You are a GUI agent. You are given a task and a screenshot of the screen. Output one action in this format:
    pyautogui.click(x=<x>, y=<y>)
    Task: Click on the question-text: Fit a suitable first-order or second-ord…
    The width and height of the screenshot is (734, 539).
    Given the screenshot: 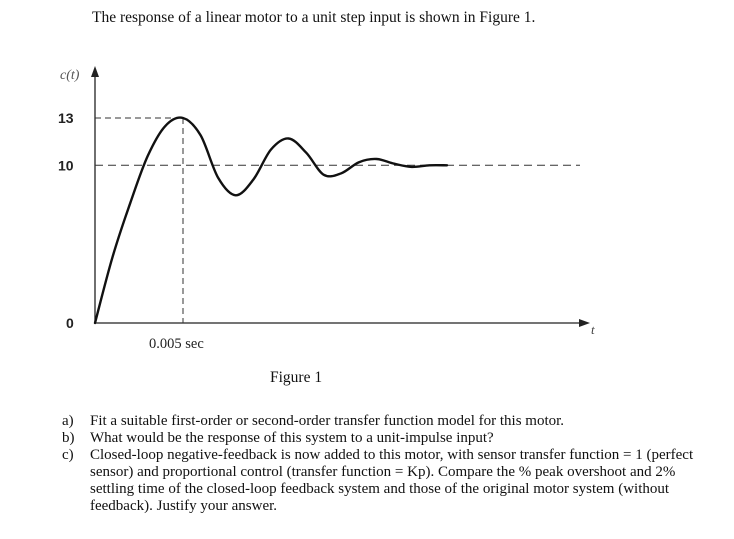 What is the action you would take?
    pyautogui.click(x=327, y=421)
    